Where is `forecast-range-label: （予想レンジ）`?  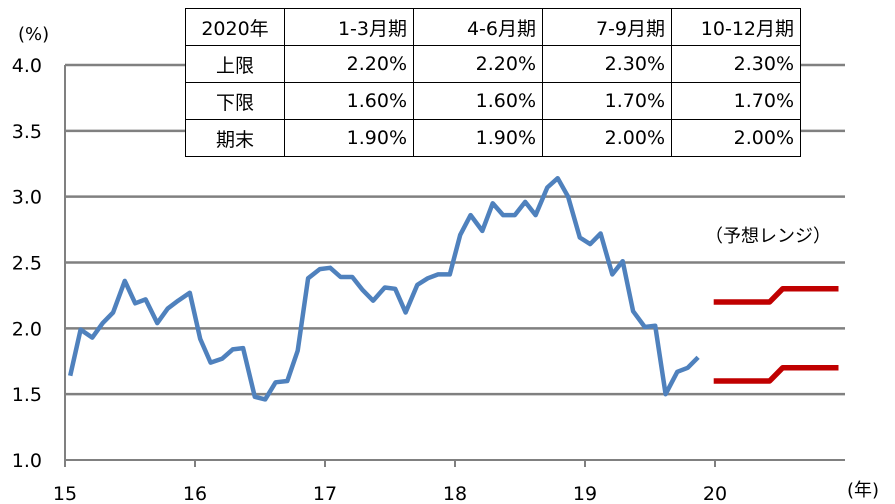
forecast-range-label: （予想レンジ） is located at coordinates (768, 236).